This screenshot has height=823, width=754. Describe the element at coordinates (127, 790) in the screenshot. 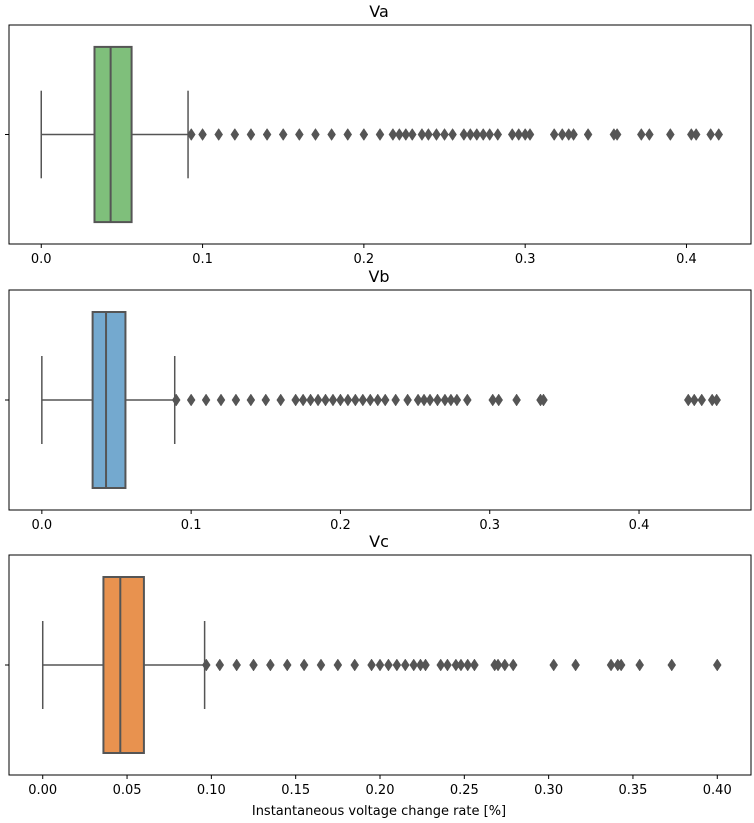

I see `x-tick-label: 0.05` at that location.